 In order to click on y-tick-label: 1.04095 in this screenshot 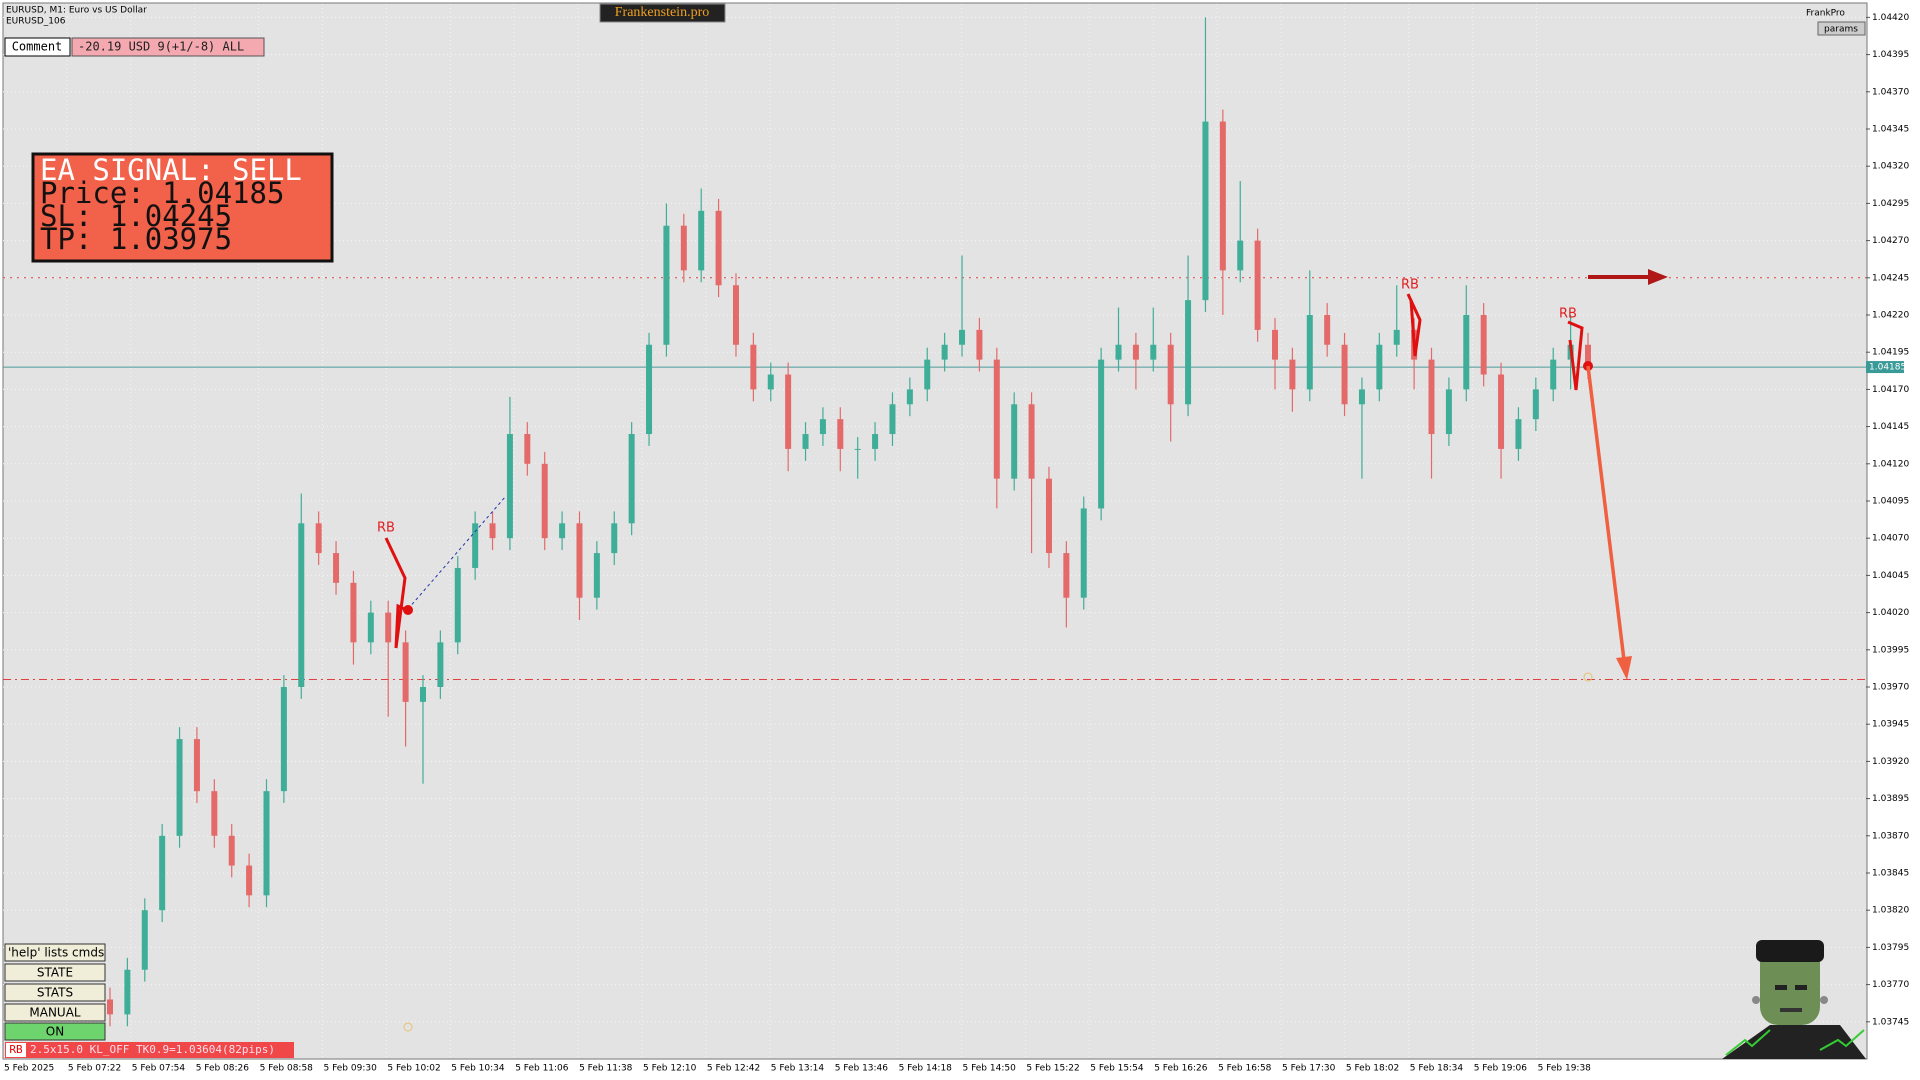, I will do `click(1890, 501)`.